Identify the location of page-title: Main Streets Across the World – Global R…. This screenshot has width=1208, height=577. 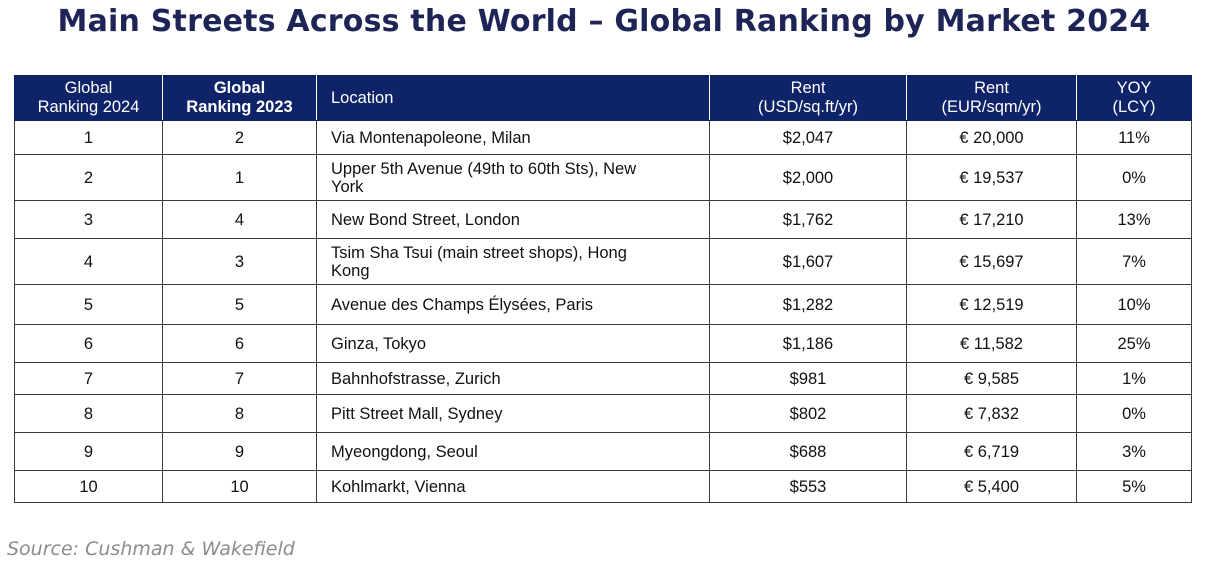
(604, 21).